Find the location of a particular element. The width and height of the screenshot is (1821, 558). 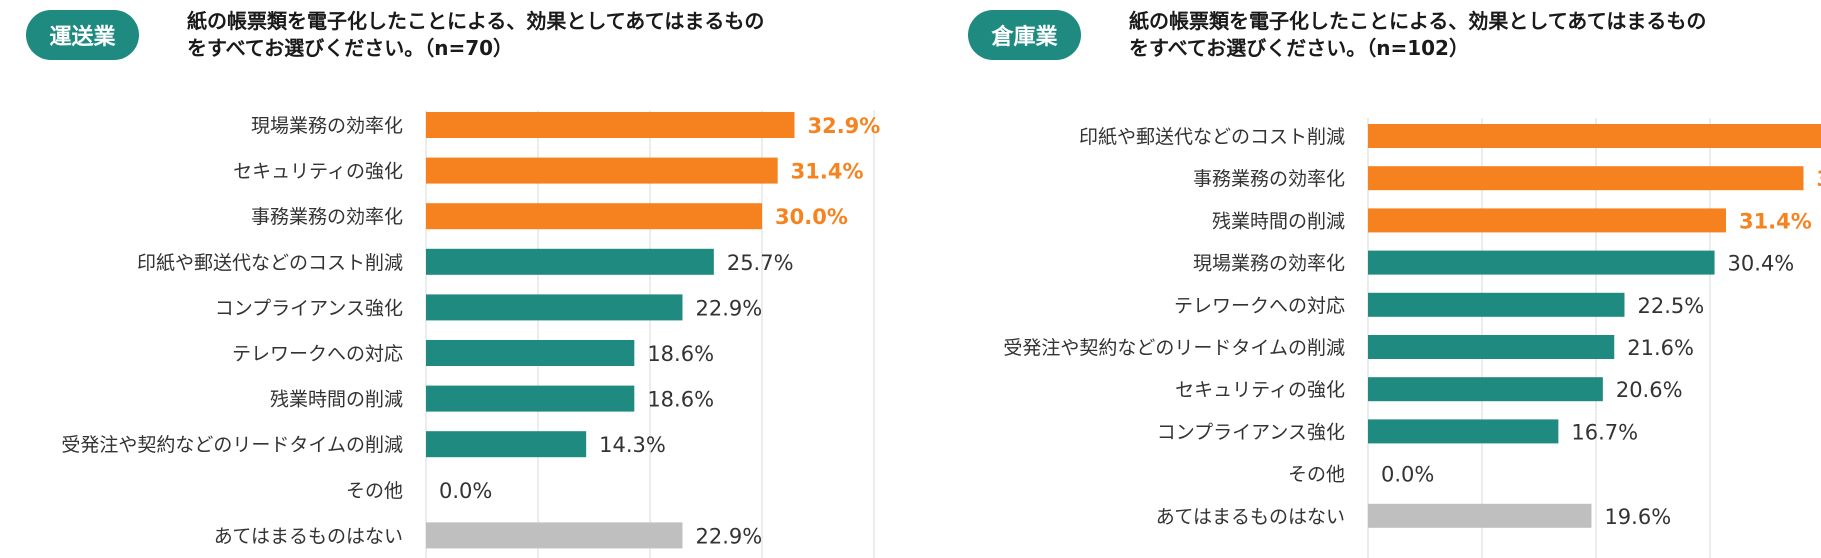

value-label: 30.4% is located at coordinates (1761, 264).